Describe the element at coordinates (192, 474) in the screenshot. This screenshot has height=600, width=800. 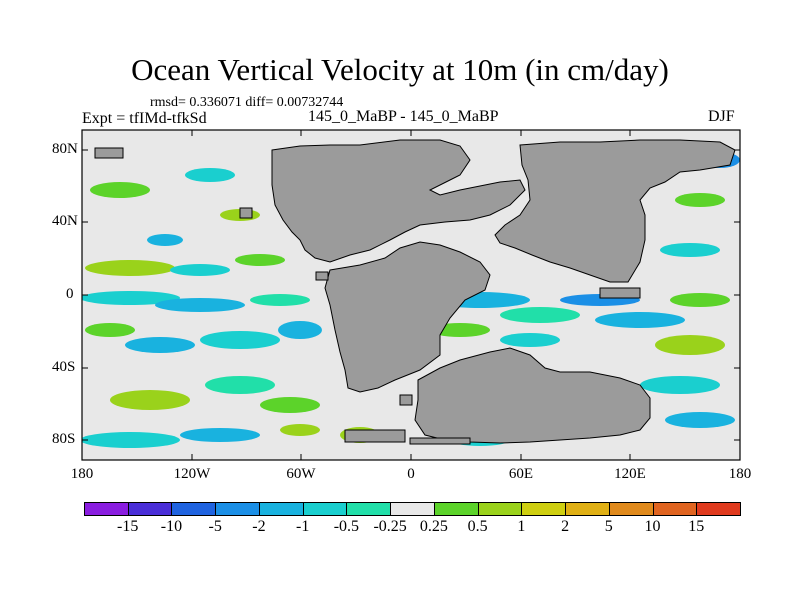
I see `lon-label: 120W` at that location.